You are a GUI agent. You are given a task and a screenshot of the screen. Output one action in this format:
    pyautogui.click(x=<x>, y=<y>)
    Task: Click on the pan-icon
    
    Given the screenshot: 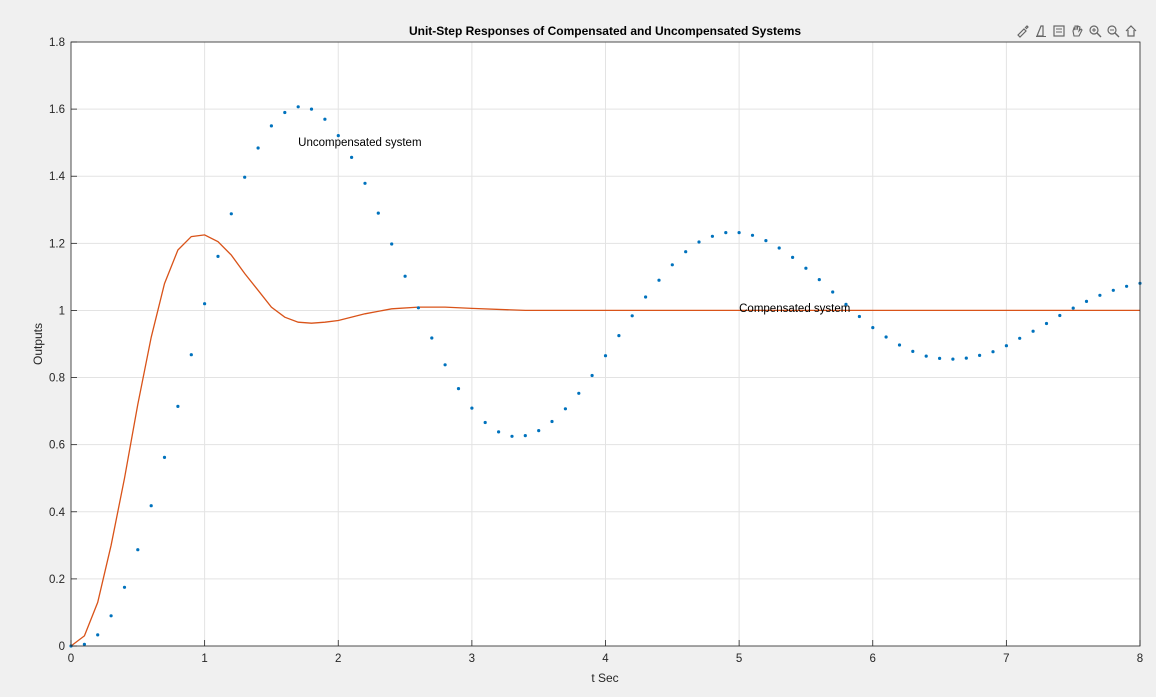 What is the action you would take?
    pyautogui.click(x=1076, y=30)
    